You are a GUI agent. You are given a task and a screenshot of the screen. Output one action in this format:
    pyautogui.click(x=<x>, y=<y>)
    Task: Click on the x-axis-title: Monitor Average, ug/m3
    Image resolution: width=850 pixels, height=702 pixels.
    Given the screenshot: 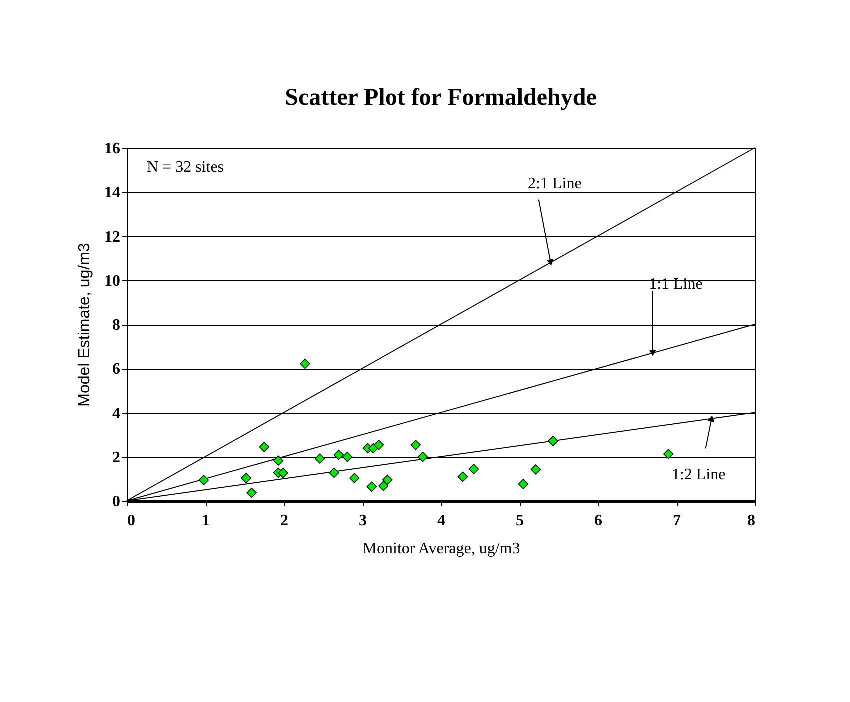 What is the action you would take?
    pyautogui.click(x=441, y=549)
    